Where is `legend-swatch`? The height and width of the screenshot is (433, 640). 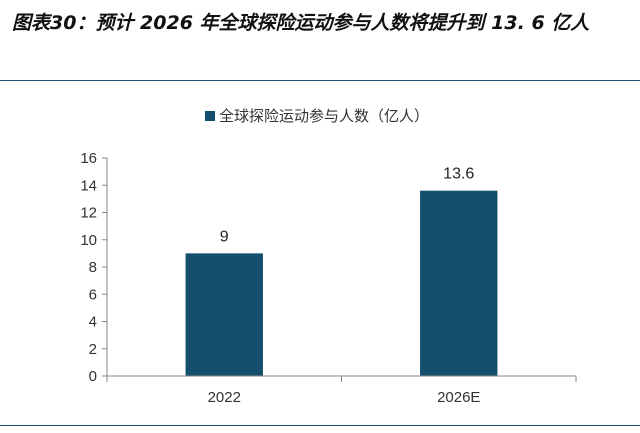 legend-swatch is located at coordinates (210, 116).